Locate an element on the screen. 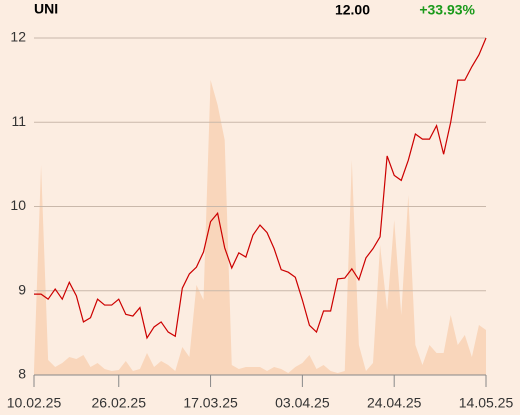 The height and width of the screenshot is (415, 520). y-tick-label: 9 is located at coordinates (22, 289).